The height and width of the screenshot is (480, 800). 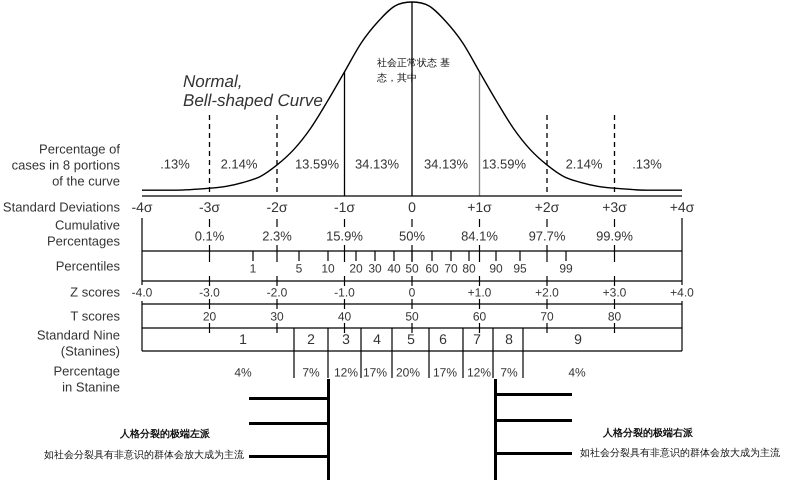 I want to click on text: Cumulative Percentages, so click(x=83, y=233).